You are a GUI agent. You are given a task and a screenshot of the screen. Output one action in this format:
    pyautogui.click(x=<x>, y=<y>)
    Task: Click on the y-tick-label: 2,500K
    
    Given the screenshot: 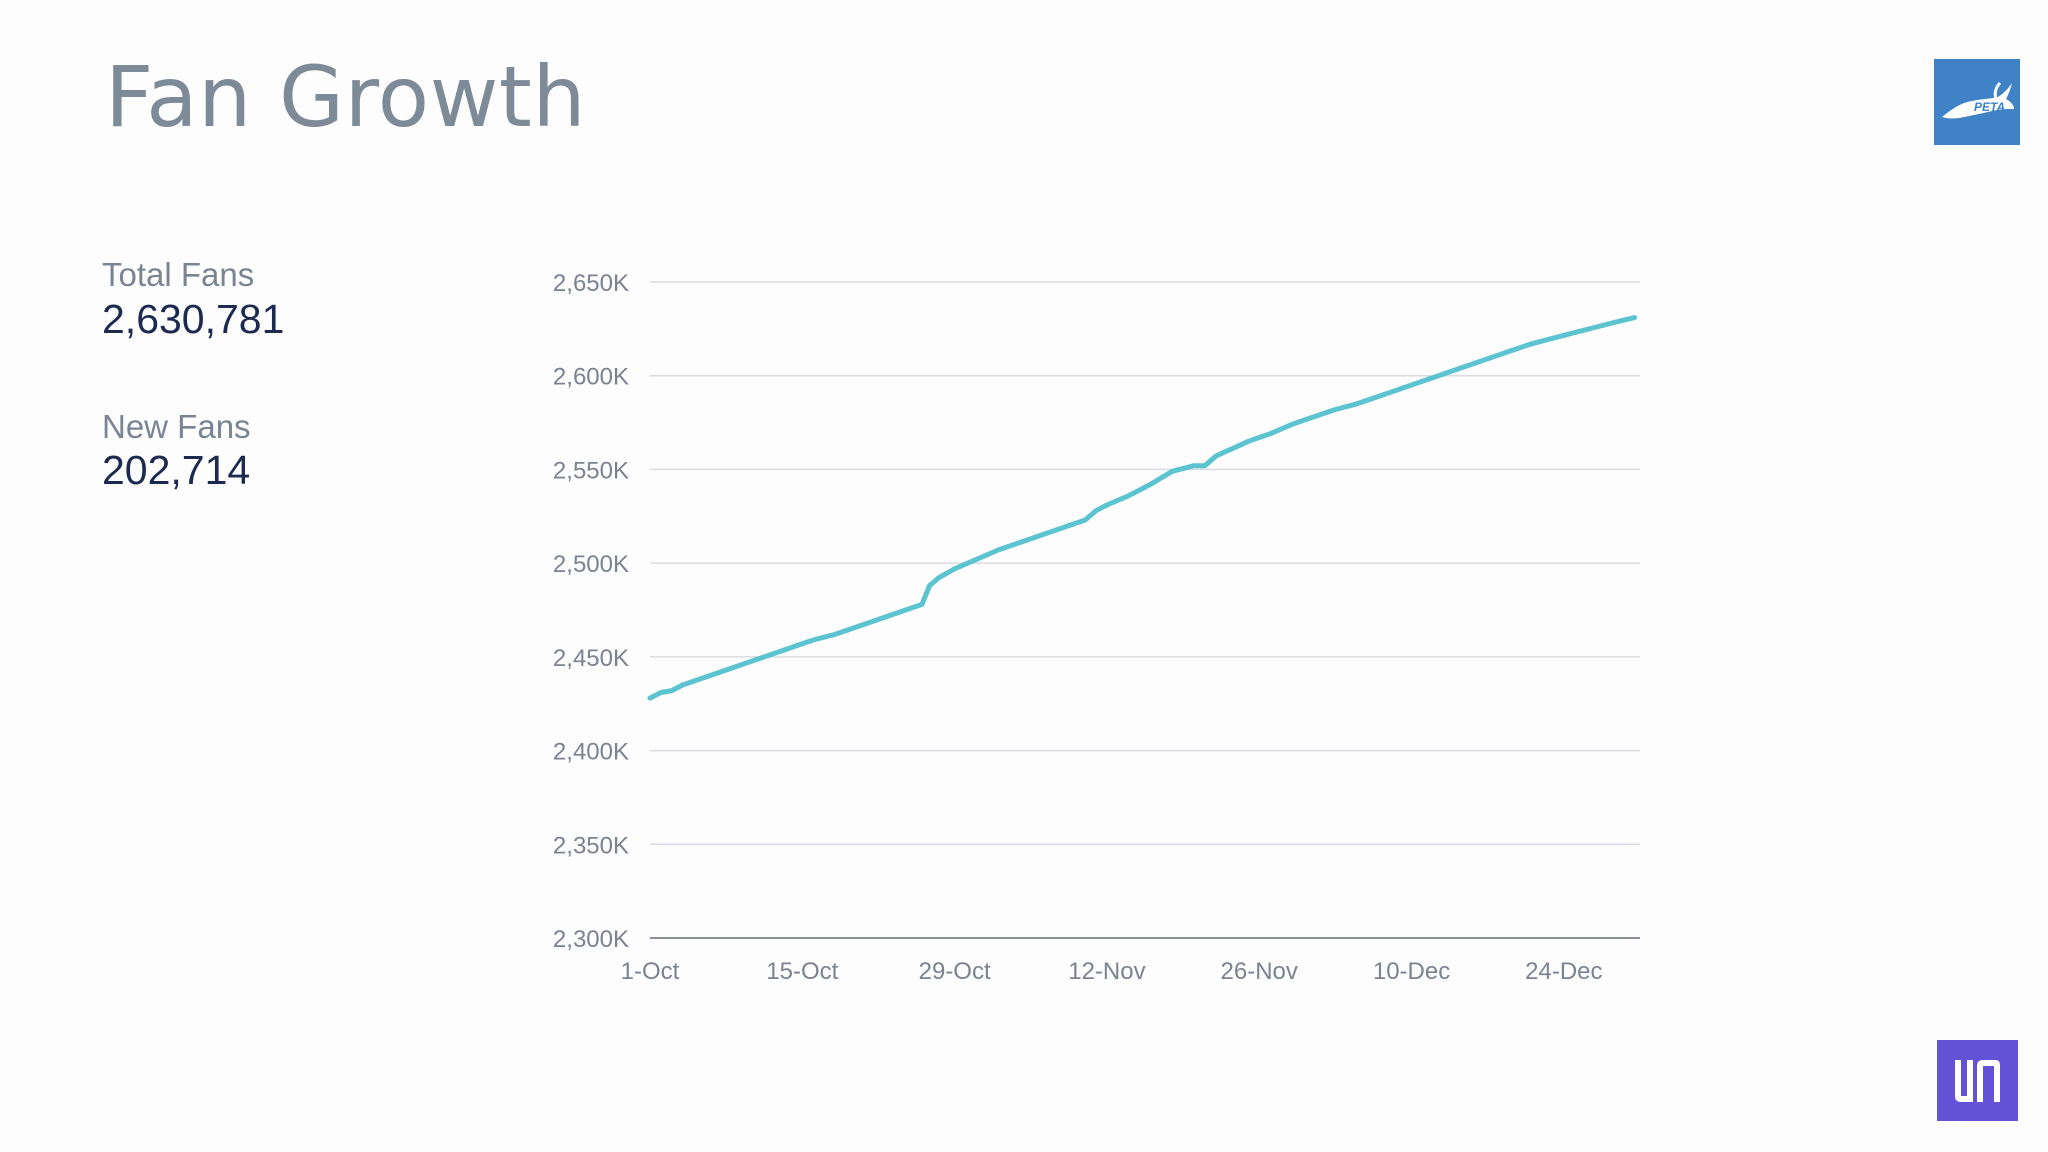 What is the action you would take?
    pyautogui.click(x=591, y=564)
    